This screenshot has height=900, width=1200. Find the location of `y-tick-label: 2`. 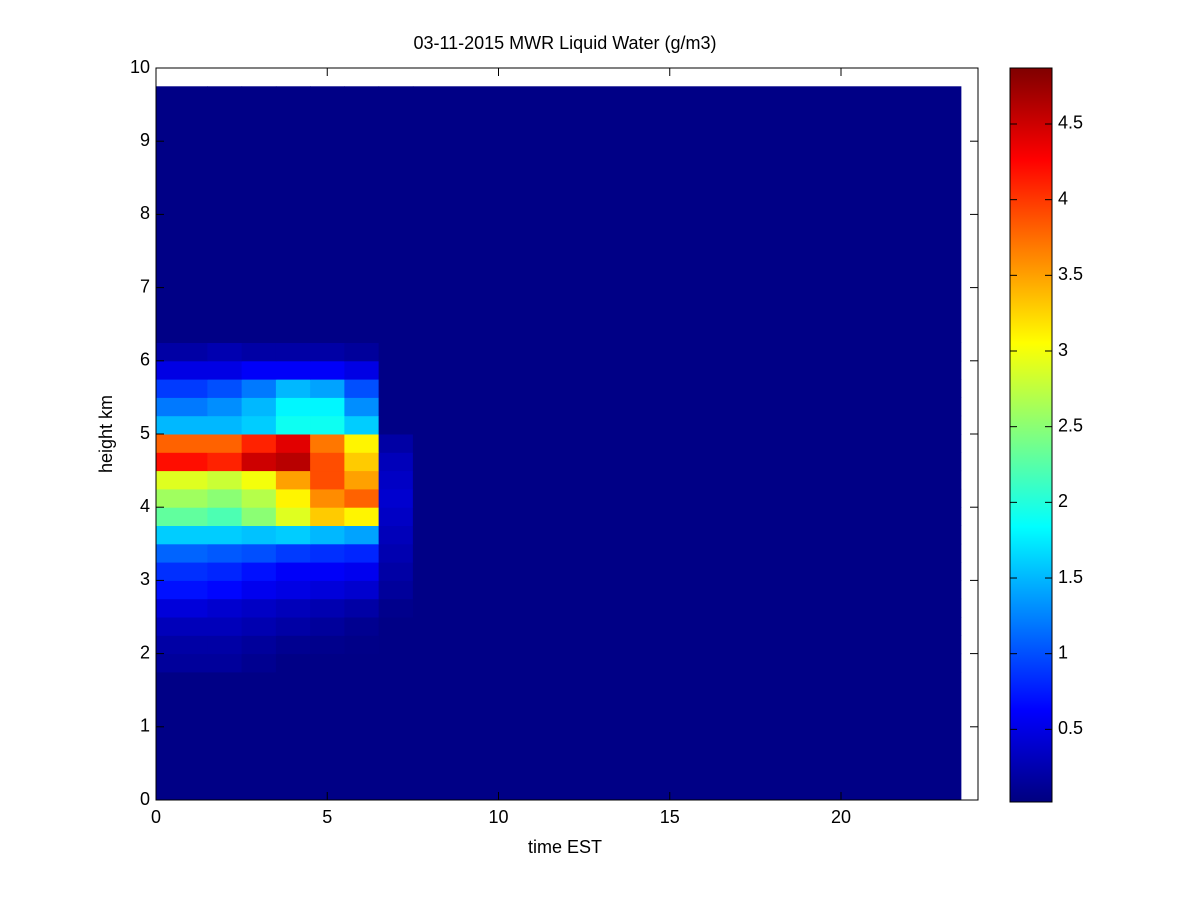

y-tick-label: 2 is located at coordinates (145, 652).